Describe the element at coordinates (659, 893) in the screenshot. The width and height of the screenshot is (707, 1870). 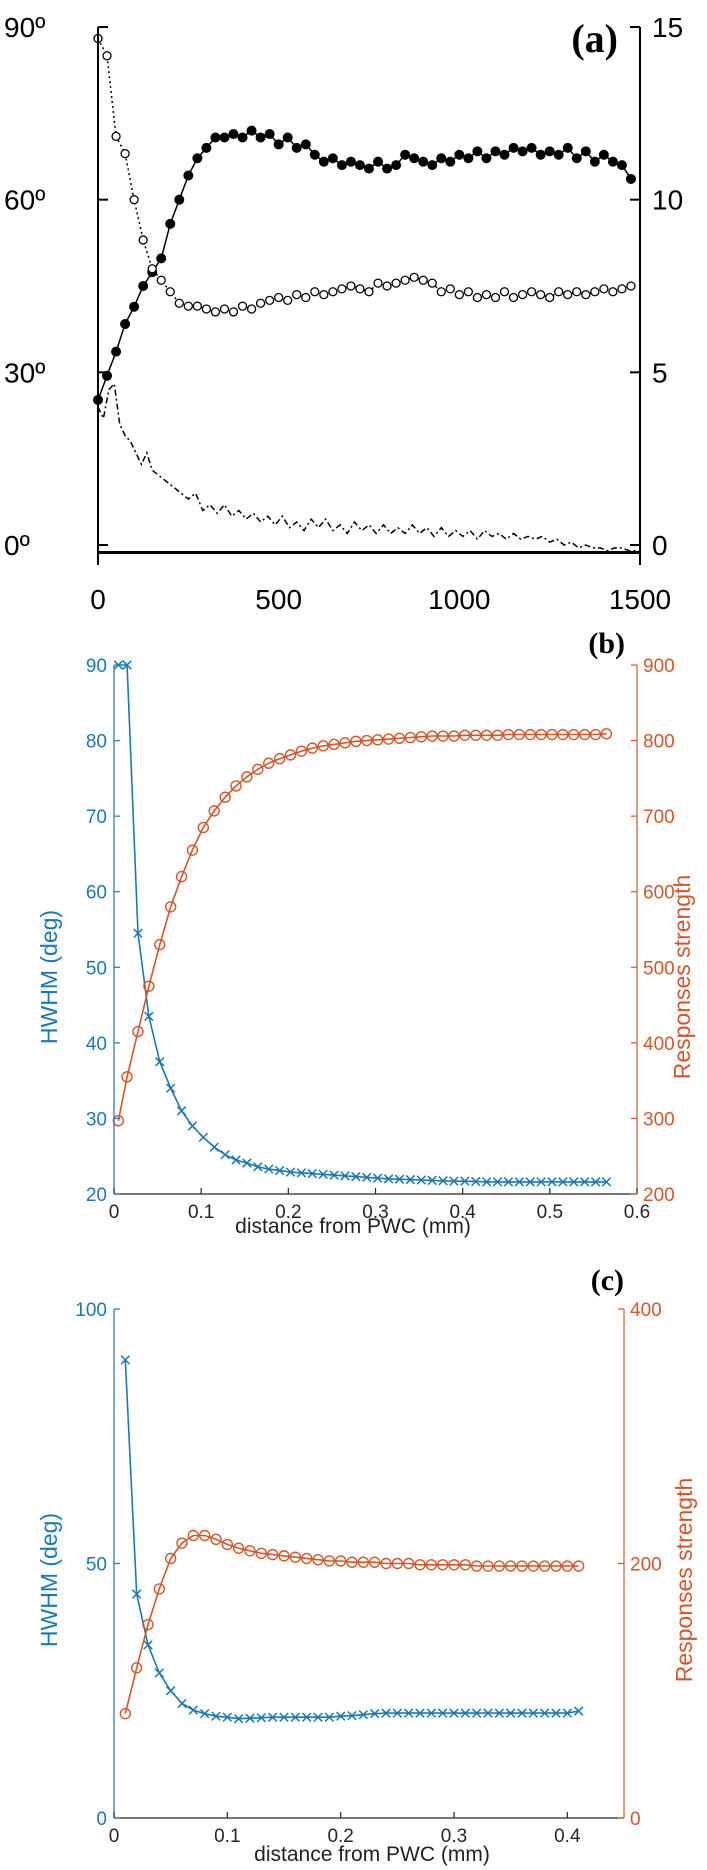
I see `b-right-tick-label: 600` at that location.